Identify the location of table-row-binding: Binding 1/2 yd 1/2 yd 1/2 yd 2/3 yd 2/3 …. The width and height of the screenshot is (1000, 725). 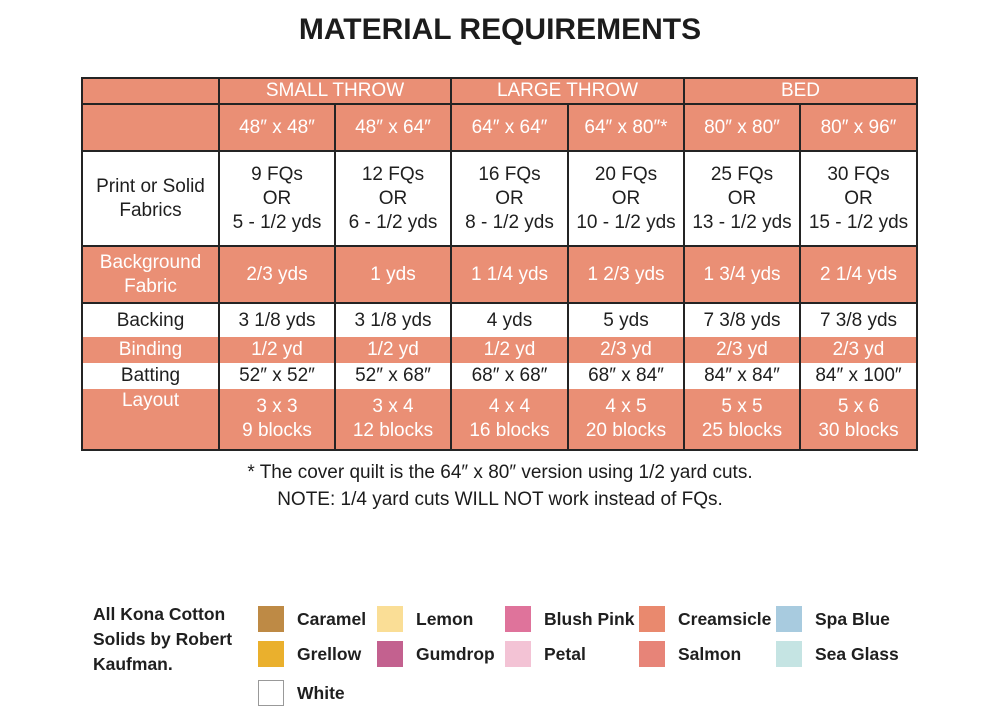
(499, 350).